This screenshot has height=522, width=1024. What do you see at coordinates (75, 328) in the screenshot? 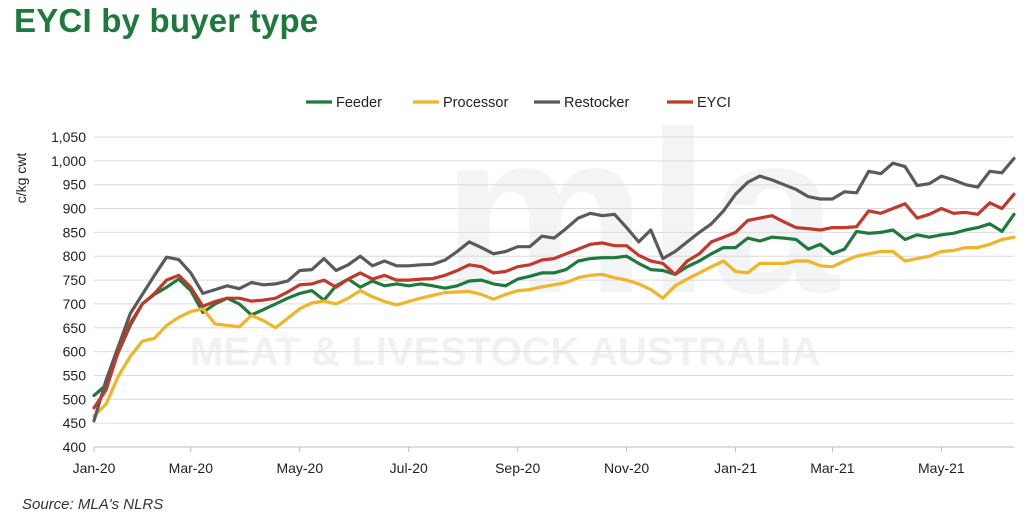
I see `y-tick-label: 650` at bounding box center [75, 328].